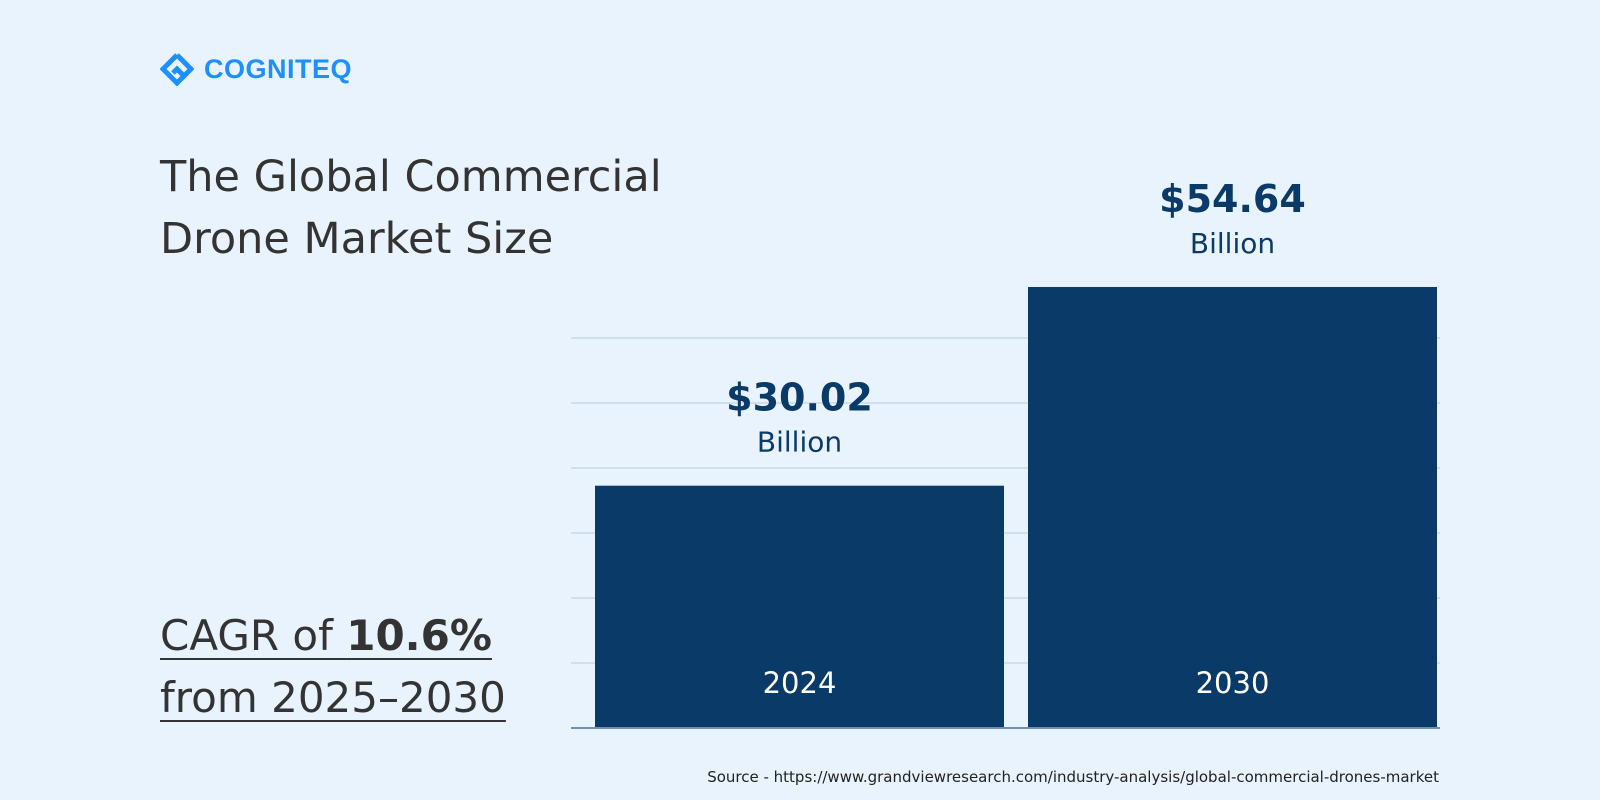 Image resolution: width=1600 pixels, height=800 pixels. What do you see at coordinates (333, 697) in the screenshot?
I see `cagr-period: from 2025–2030` at bounding box center [333, 697].